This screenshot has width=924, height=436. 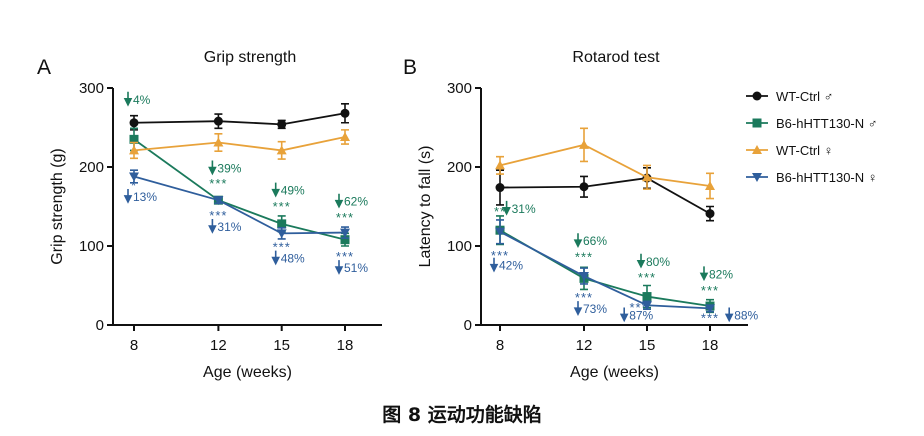 I want to click on annotation-text: 66%, so click(x=595, y=241).